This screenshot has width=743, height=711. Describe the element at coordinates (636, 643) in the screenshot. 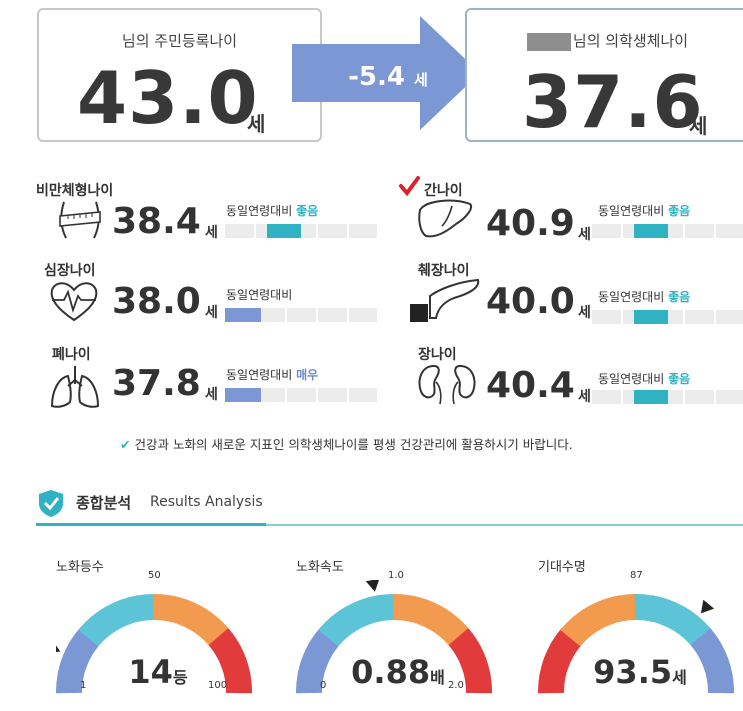

I see `life-expectancy-gauge` at that location.